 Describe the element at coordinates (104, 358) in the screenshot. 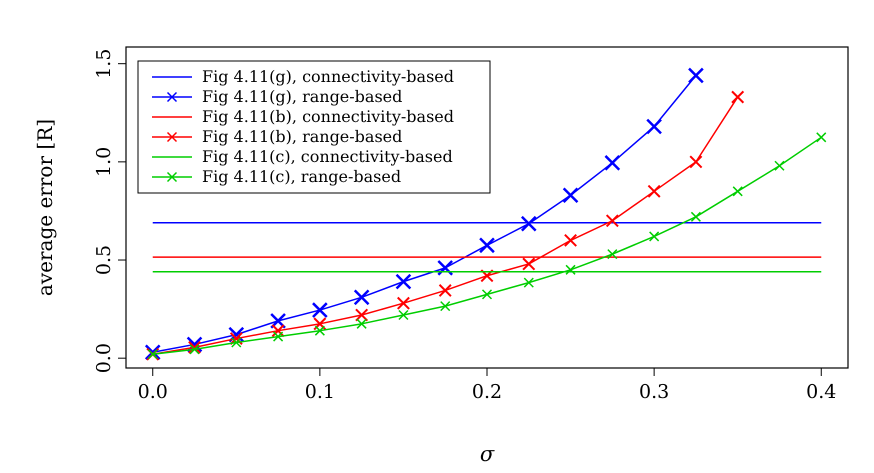

I see `y-tick-label: 0.0` at that location.